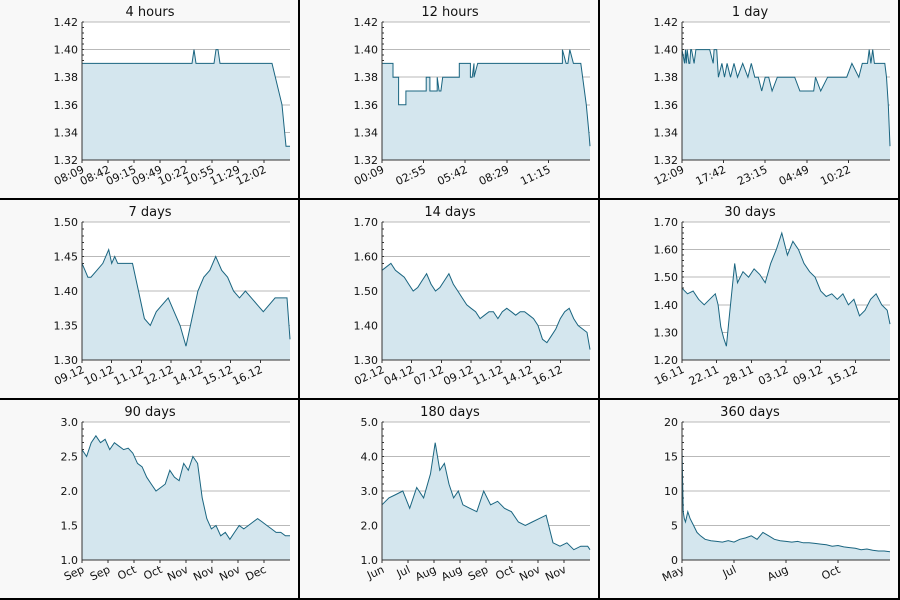 The image size is (900, 600). What do you see at coordinates (773, 375) in the screenshot?
I see `x-tick-label: 03.12` at bounding box center [773, 375].